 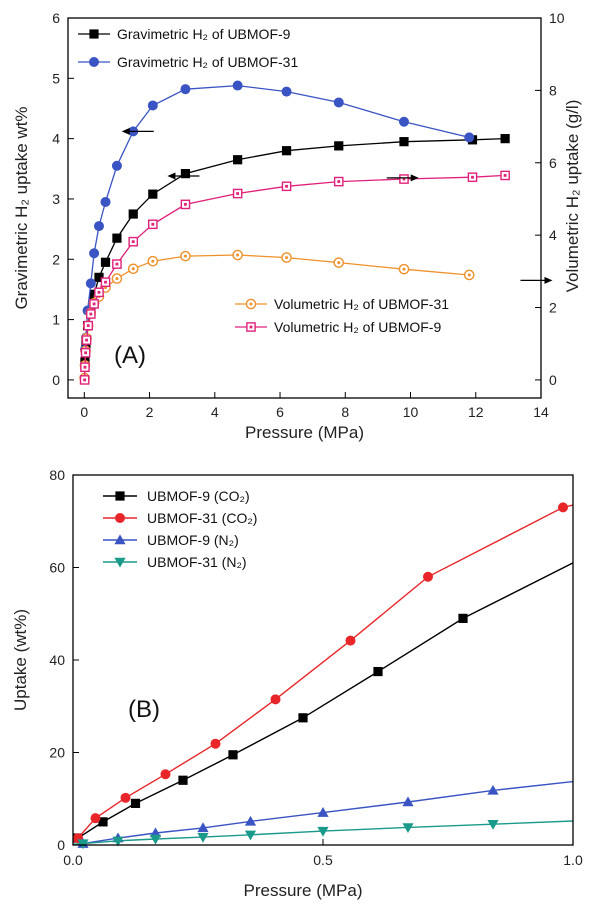 I want to click on panel-a-arrow-head, so click(x=125, y=131).